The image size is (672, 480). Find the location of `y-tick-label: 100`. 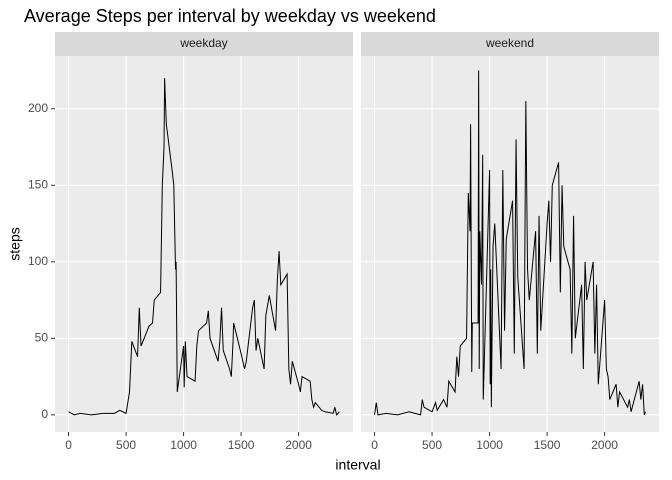

y-tick-label: 100 is located at coordinates (38, 261).